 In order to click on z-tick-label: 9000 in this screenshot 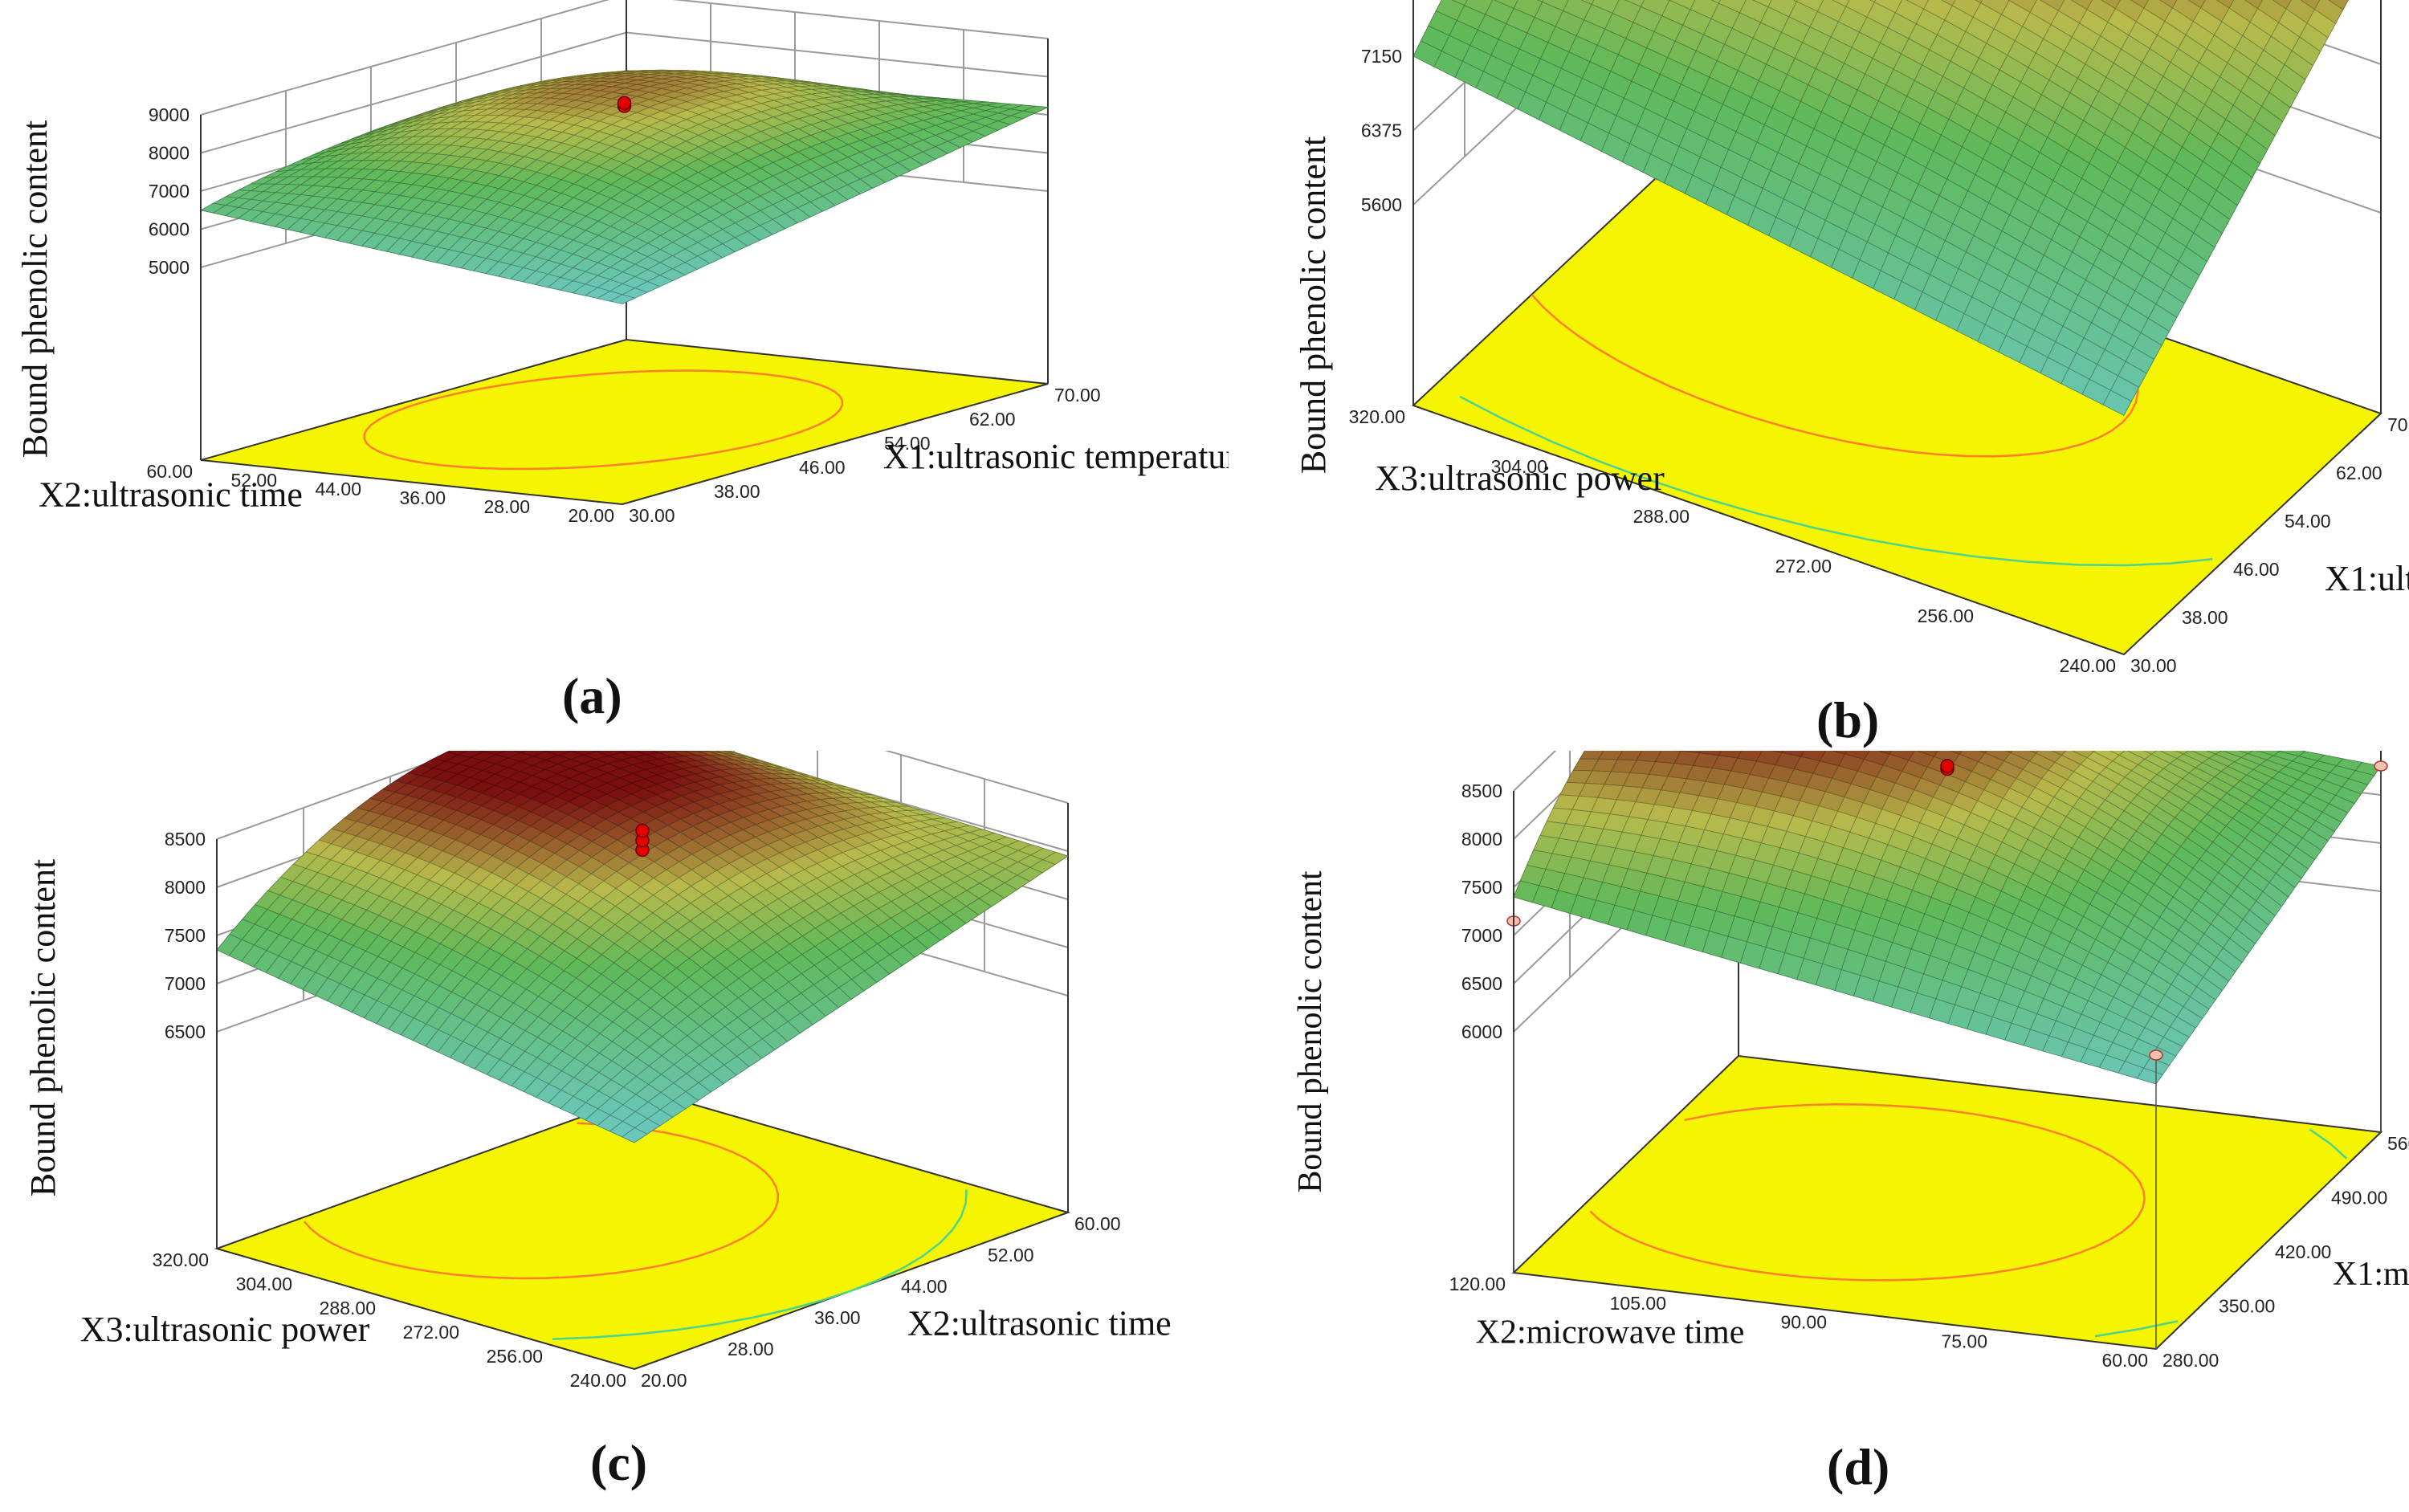, I will do `click(170, 115)`.